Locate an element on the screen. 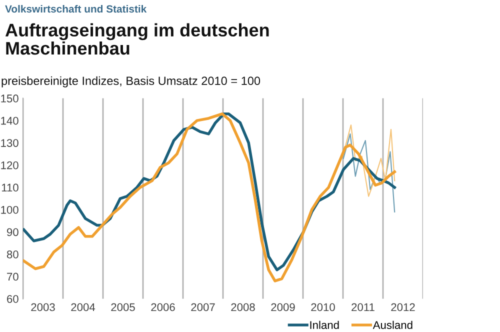  x-tick-label: 2009 is located at coordinates (283, 307).